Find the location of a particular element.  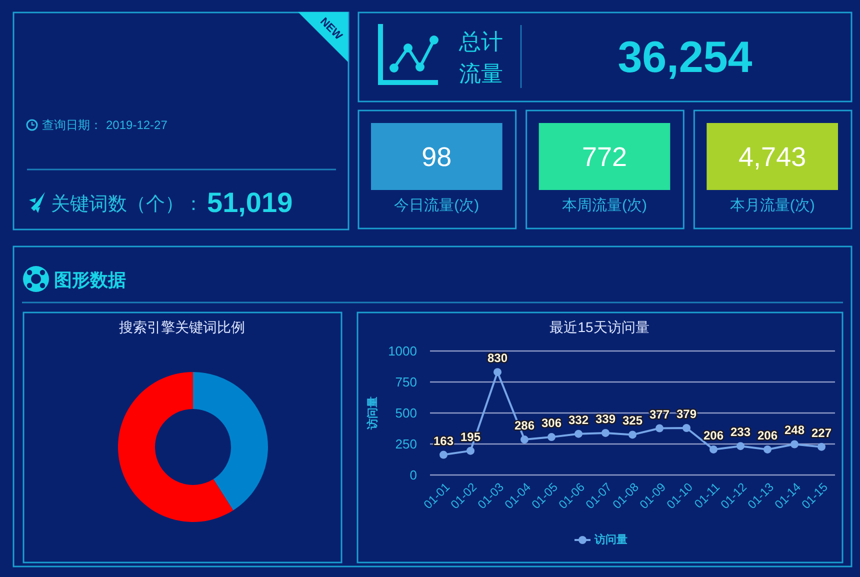

data-label: 286 is located at coordinates (524, 425).